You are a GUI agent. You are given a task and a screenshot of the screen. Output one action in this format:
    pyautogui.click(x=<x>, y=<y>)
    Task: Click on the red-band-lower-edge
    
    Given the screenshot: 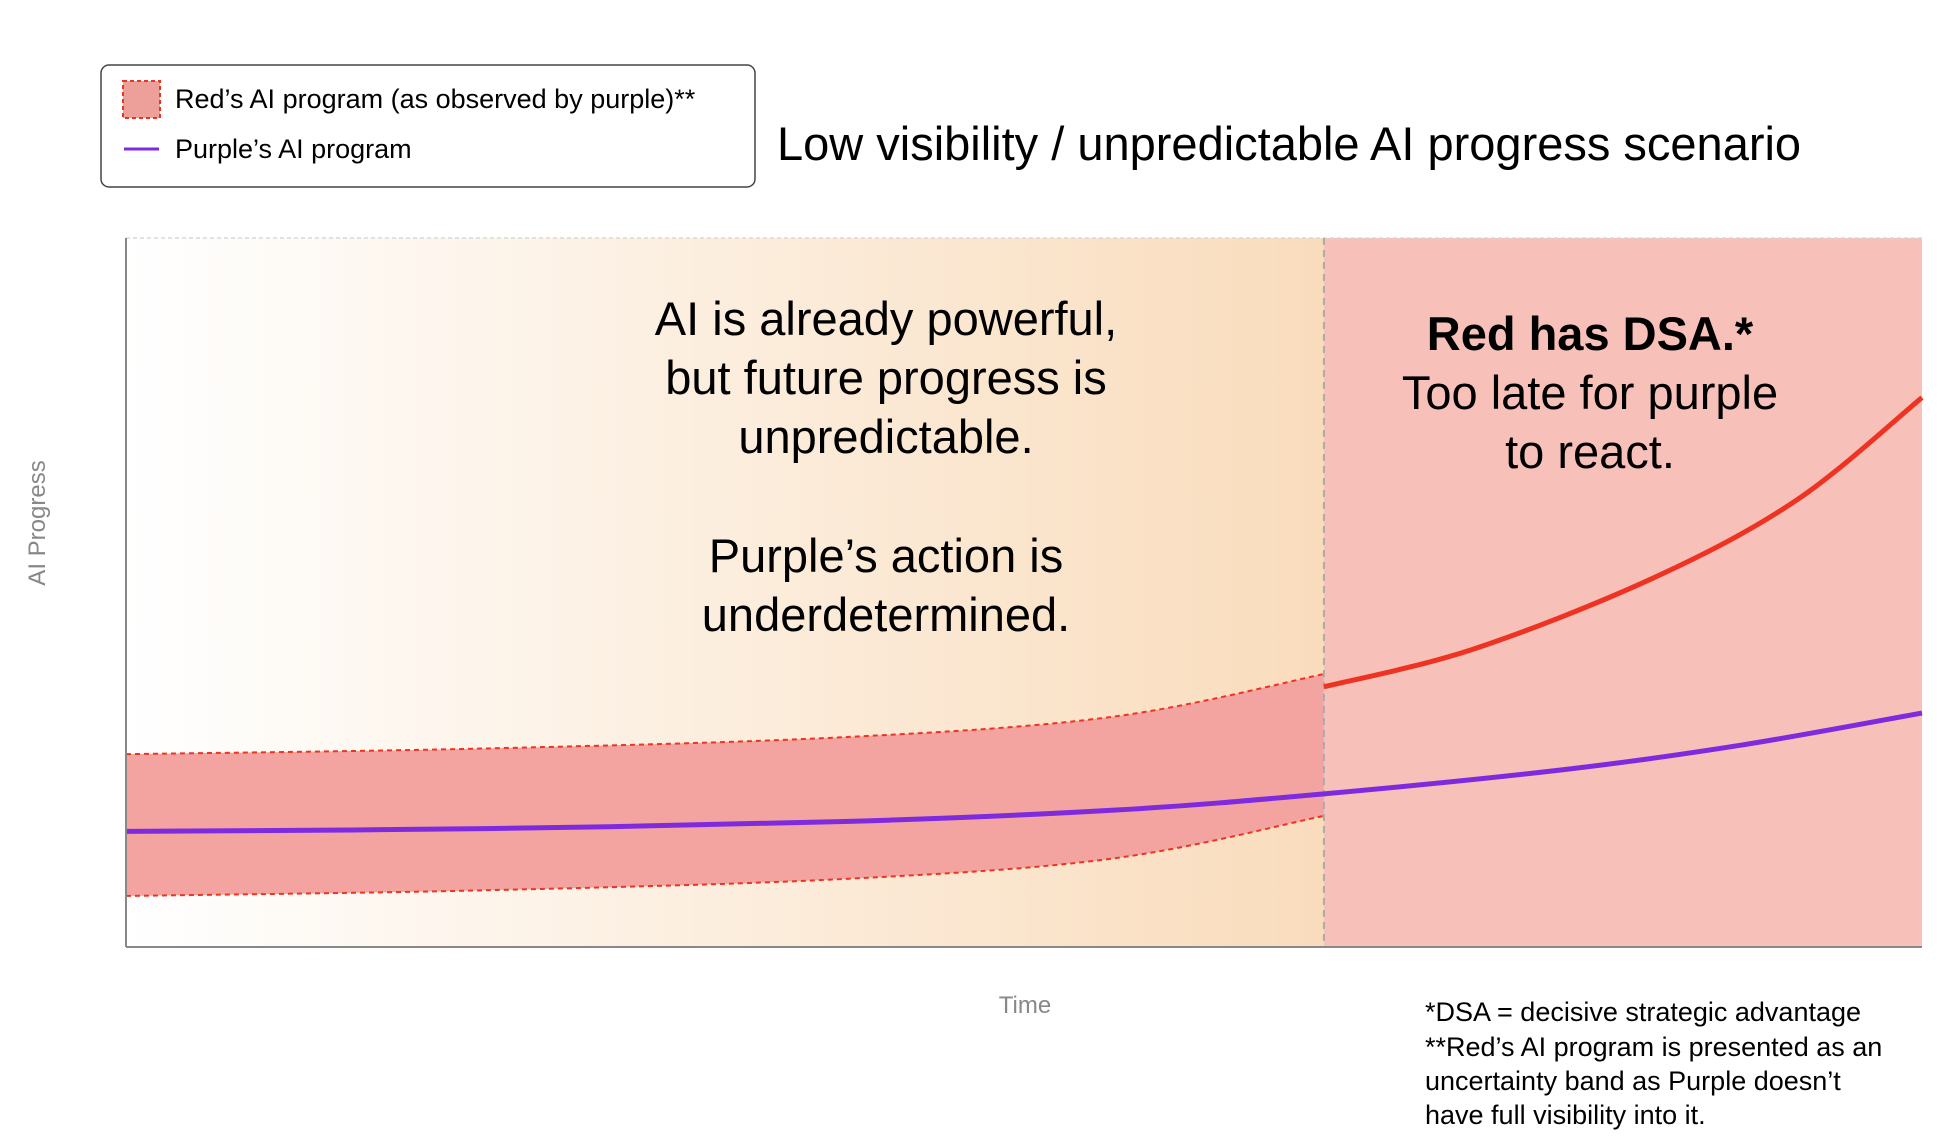 What is the action you would take?
    pyautogui.click(x=725, y=855)
    